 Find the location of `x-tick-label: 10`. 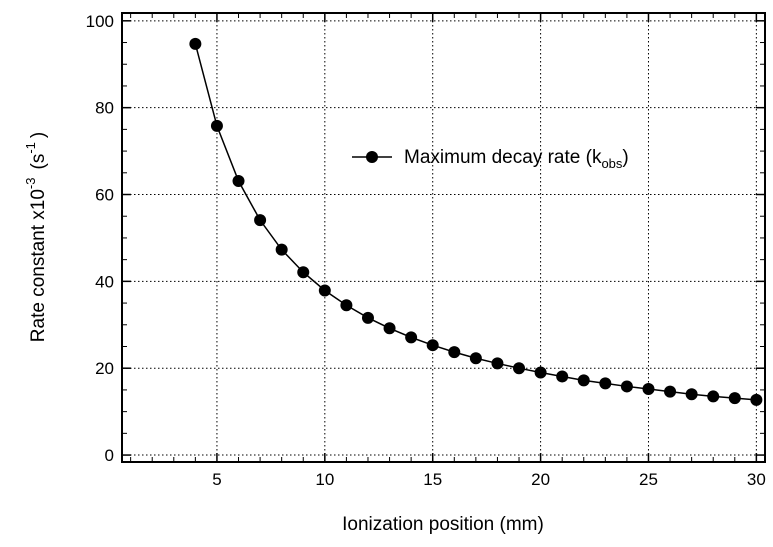

x-tick-label: 10 is located at coordinates (324, 479).